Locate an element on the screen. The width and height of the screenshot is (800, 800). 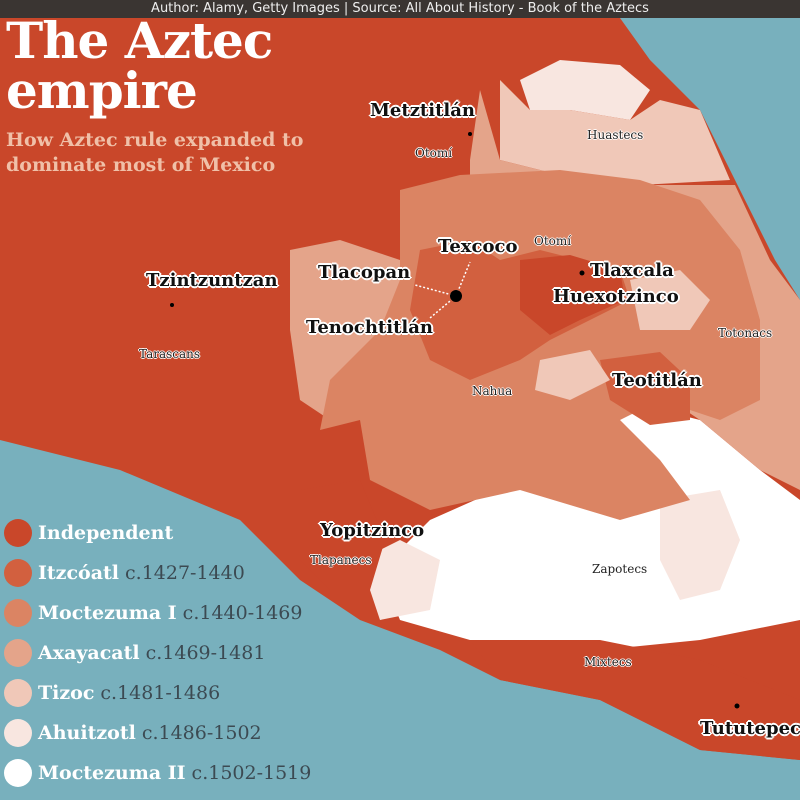
label-zapotecs: Zapotecs is located at coordinates (620, 569).